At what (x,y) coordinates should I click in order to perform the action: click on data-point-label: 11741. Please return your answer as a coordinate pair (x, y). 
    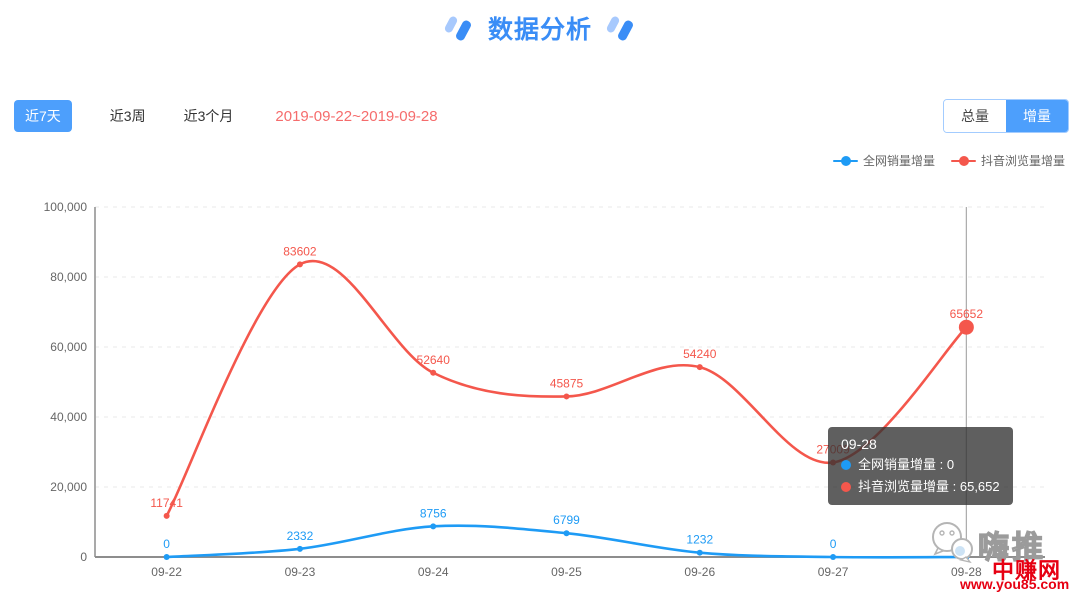
    Looking at the image, I should click on (166, 503).